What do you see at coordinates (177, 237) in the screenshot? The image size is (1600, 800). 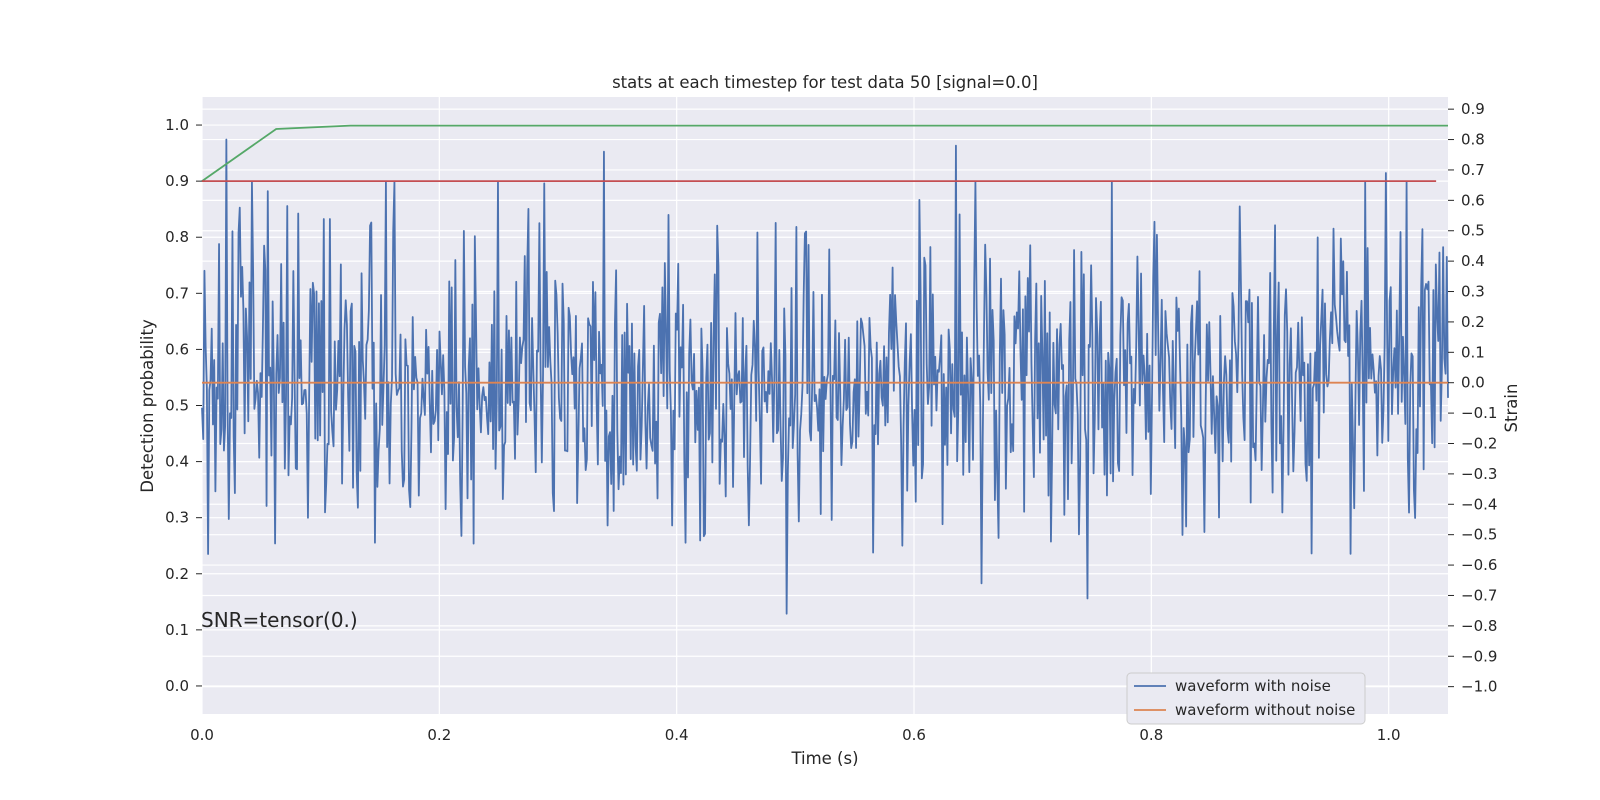 I see `y-tick-label-left: 0.8` at bounding box center [177, 237].